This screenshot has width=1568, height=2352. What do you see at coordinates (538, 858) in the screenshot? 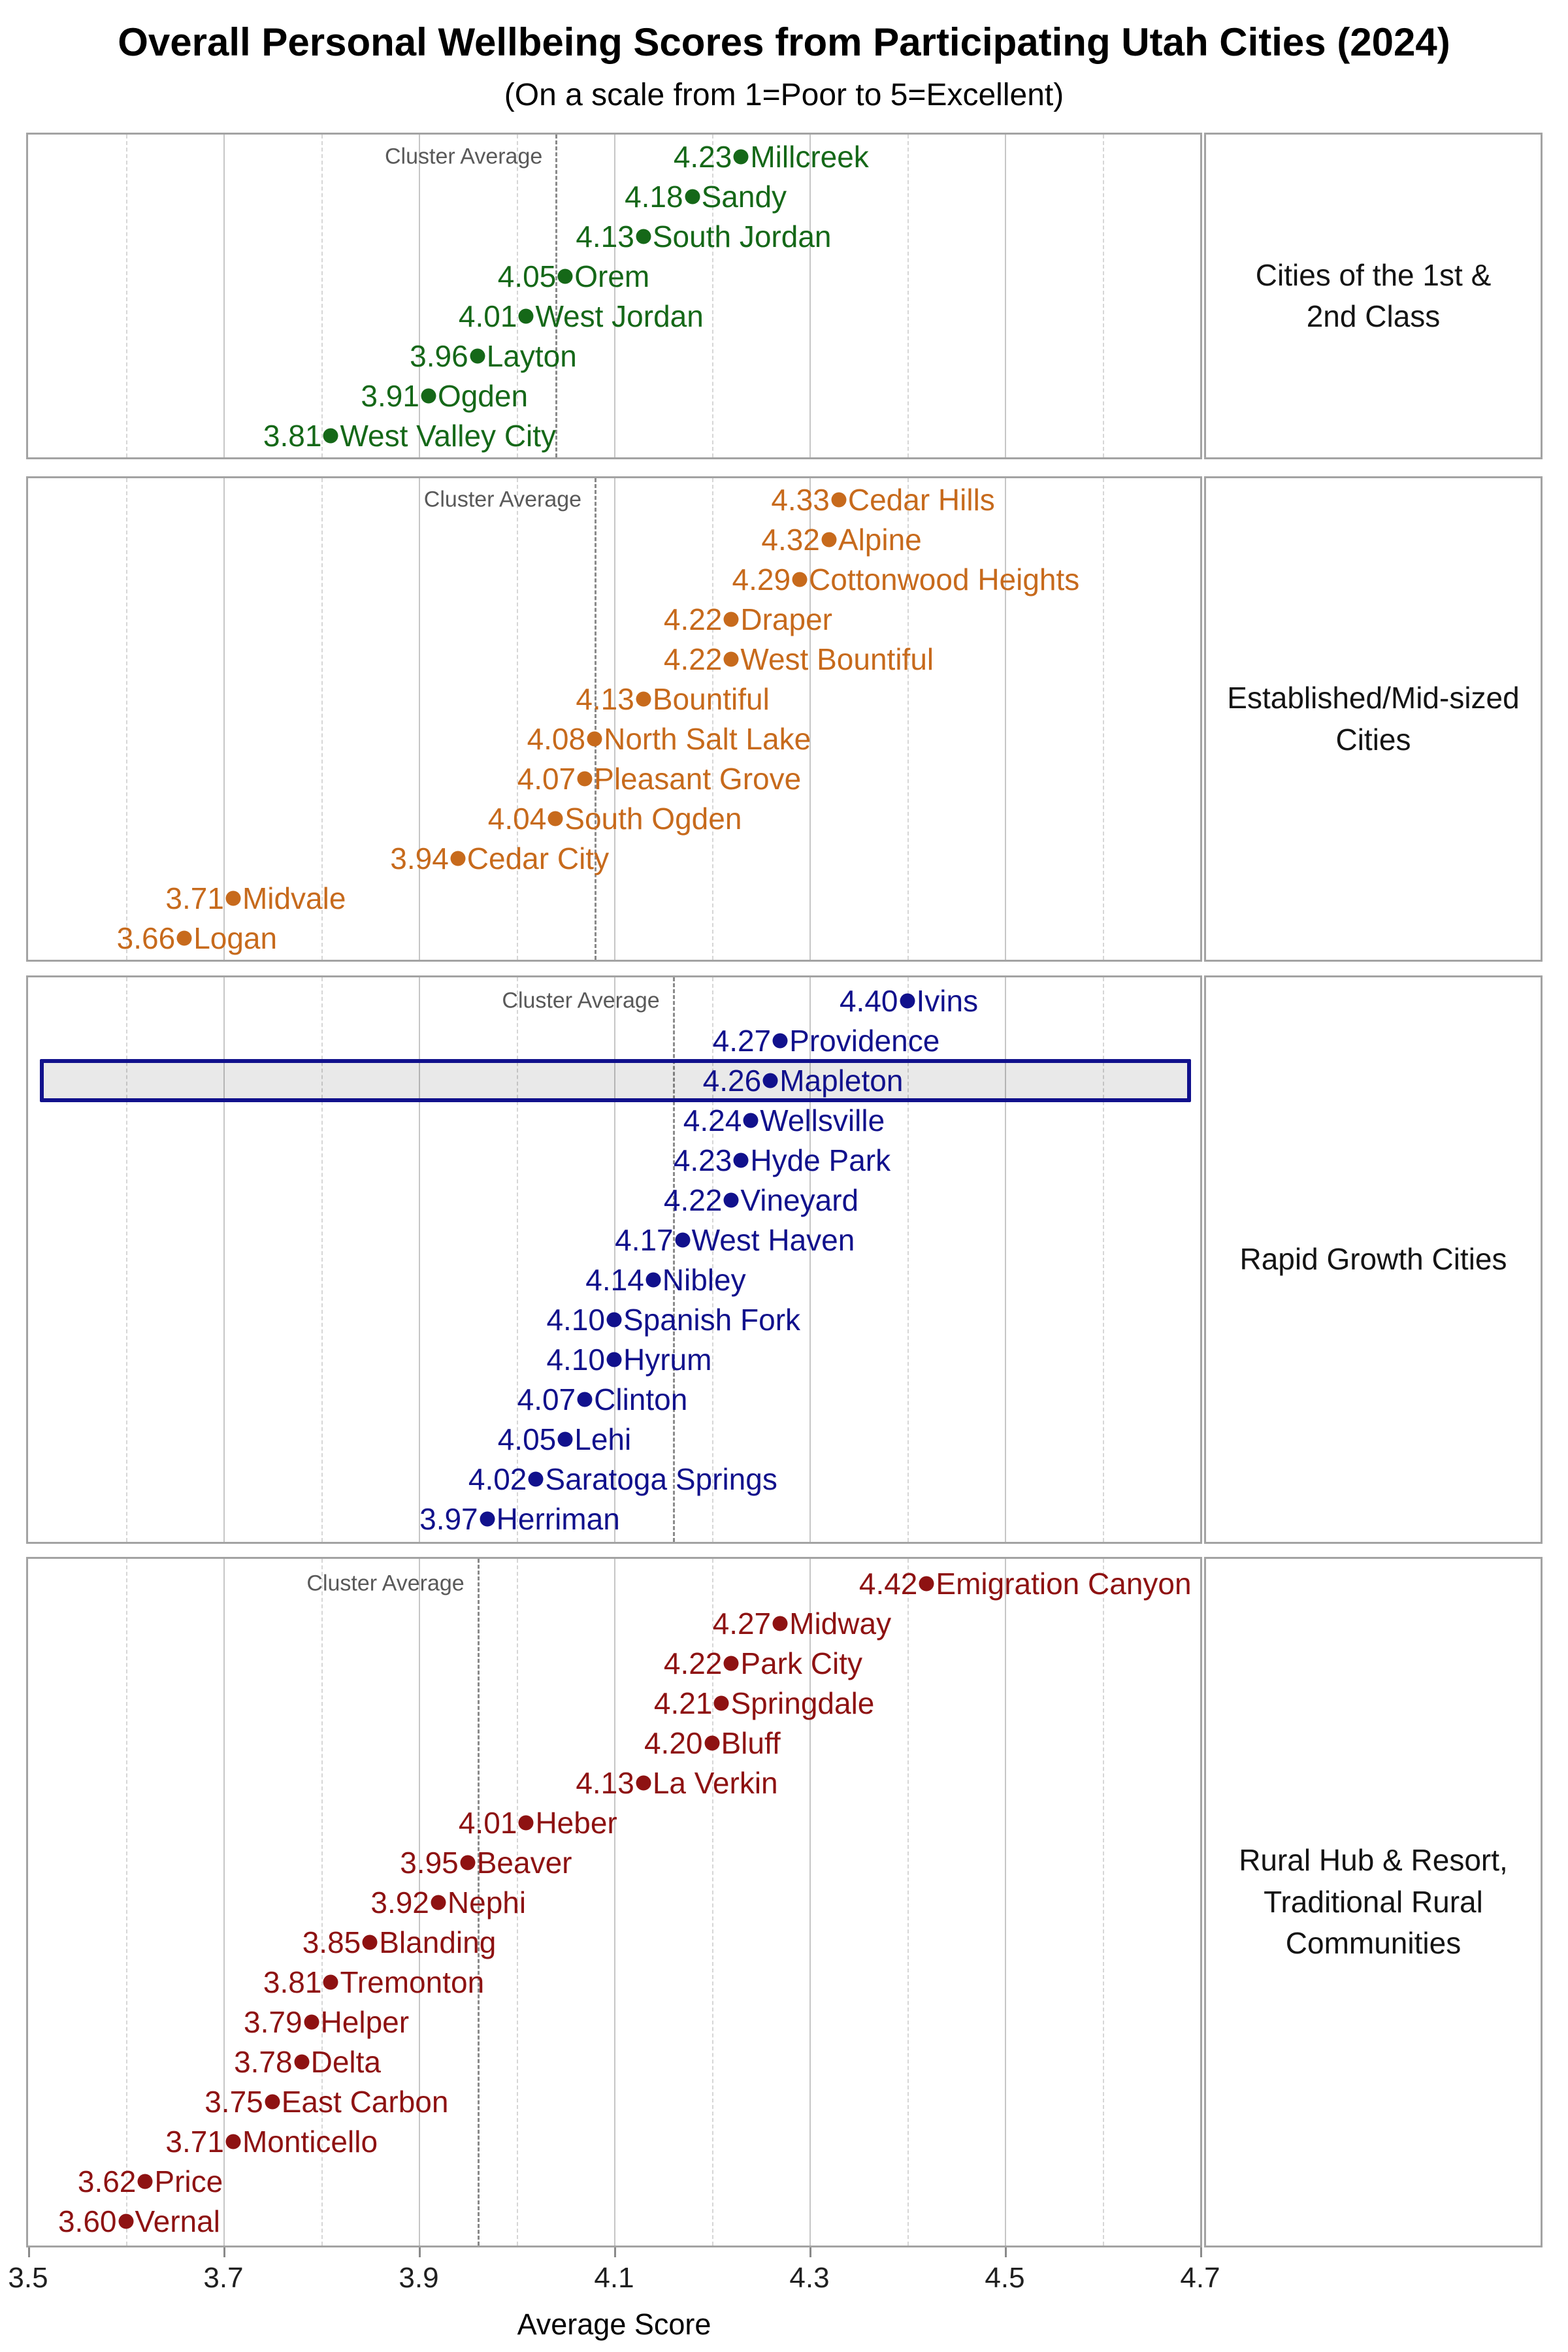
I see `city-name: Cedar City` at bounding box center [538, 858].